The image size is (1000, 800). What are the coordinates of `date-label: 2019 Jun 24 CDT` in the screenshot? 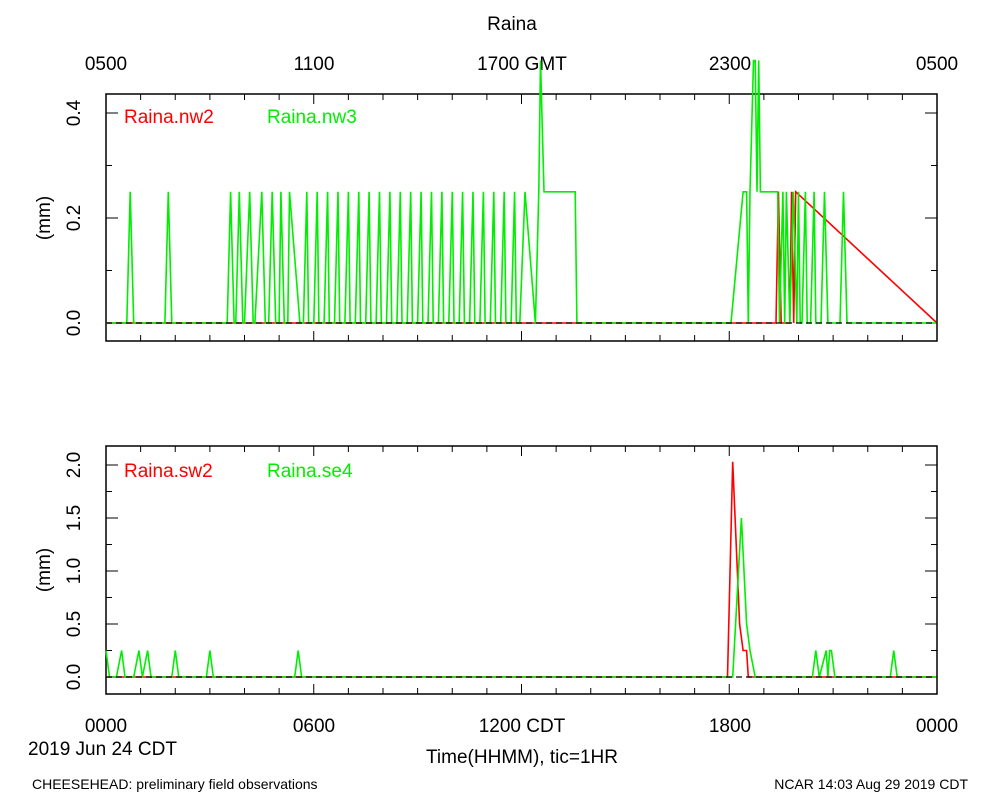 It's located at (102, 749).